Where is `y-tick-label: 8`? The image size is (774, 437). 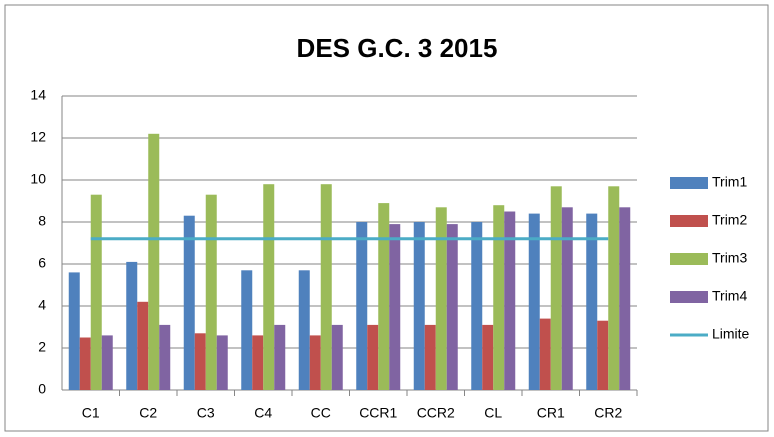
y-tick-label: 8 is located at coordinates (42, 221).